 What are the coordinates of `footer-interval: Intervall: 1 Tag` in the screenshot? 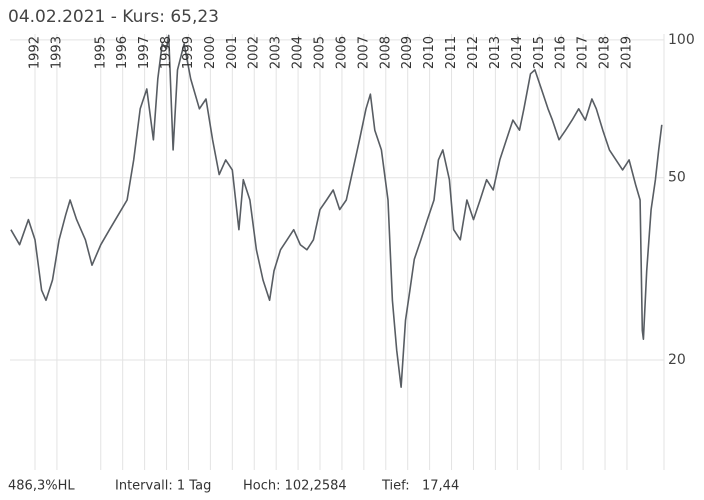 It's located at (163, 486).